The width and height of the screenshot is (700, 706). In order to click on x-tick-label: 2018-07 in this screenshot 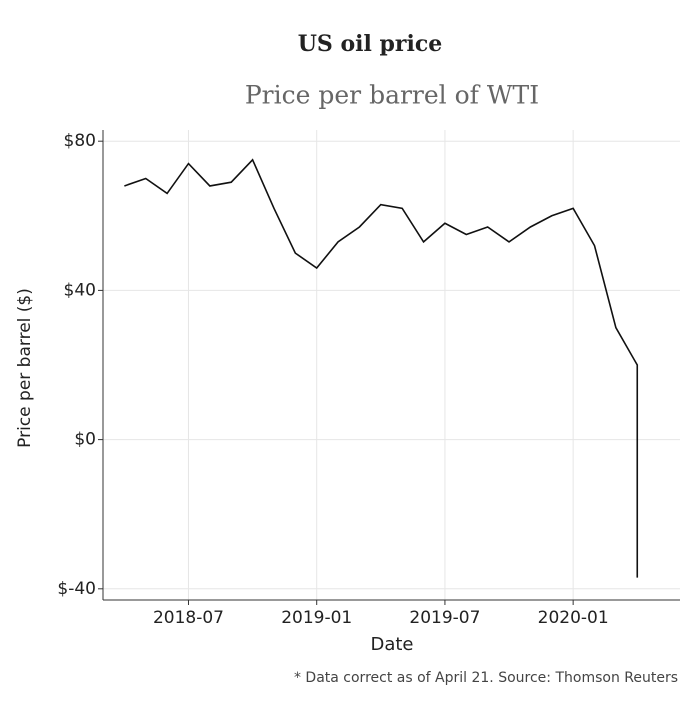, I will do `click(188, 618)`.